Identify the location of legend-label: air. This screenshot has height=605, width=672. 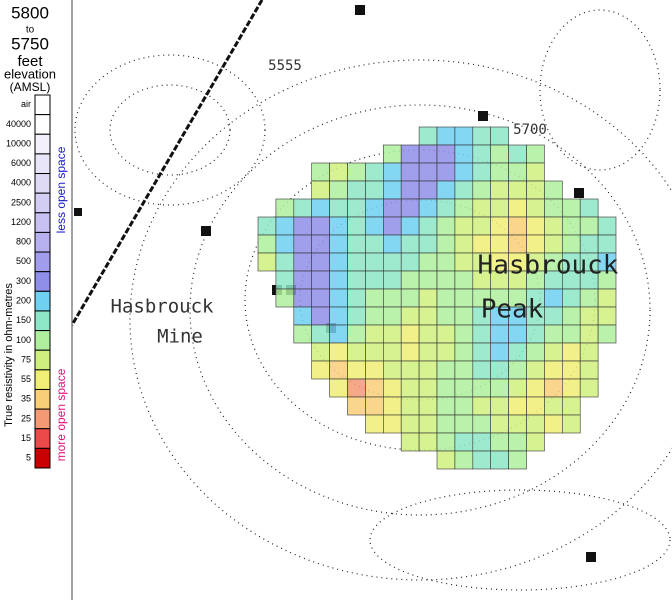
(26, 104).